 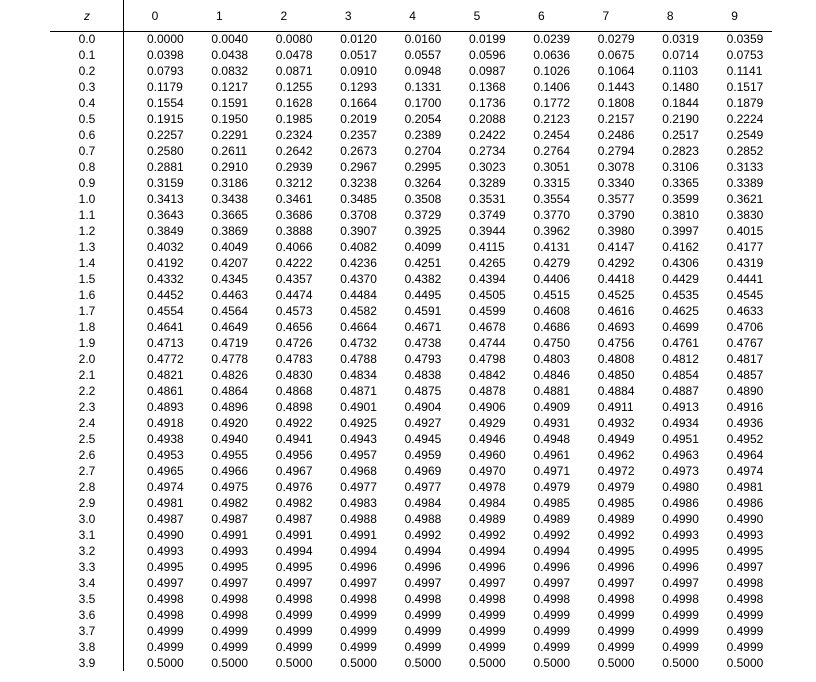 What do you see at coordinates (680, 391) in the screenshot?
I see `probability-cell: 0.4887` at bounding box center [680, 391].